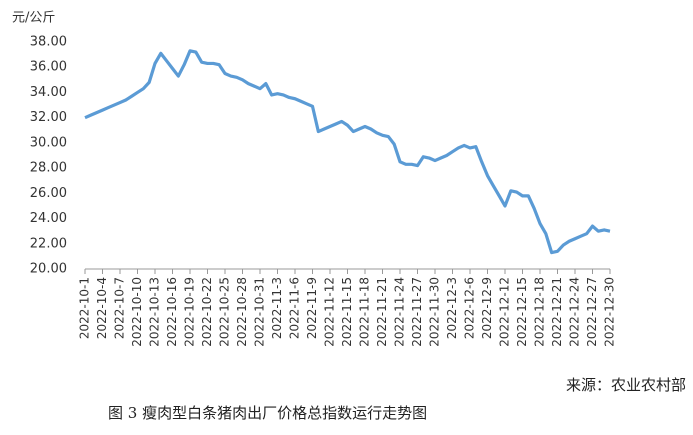  Describe the element at coordinates (626, 385) in the screenshot. I see `source: 来源：农业农村部` at that location.